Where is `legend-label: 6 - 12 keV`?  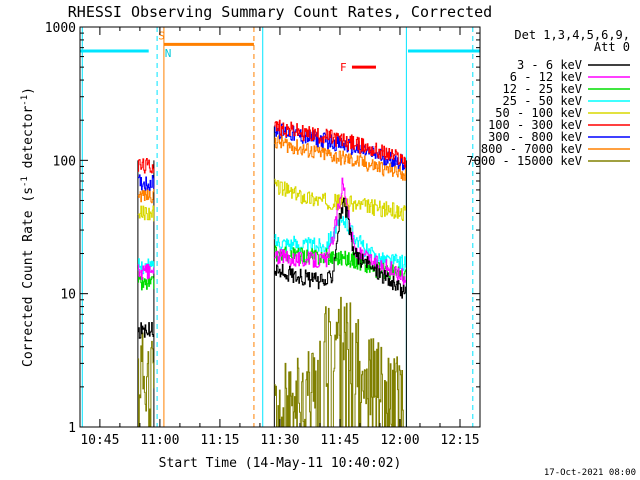 legend-label: 6 - 12 keV is located at coordinates (546, 77).